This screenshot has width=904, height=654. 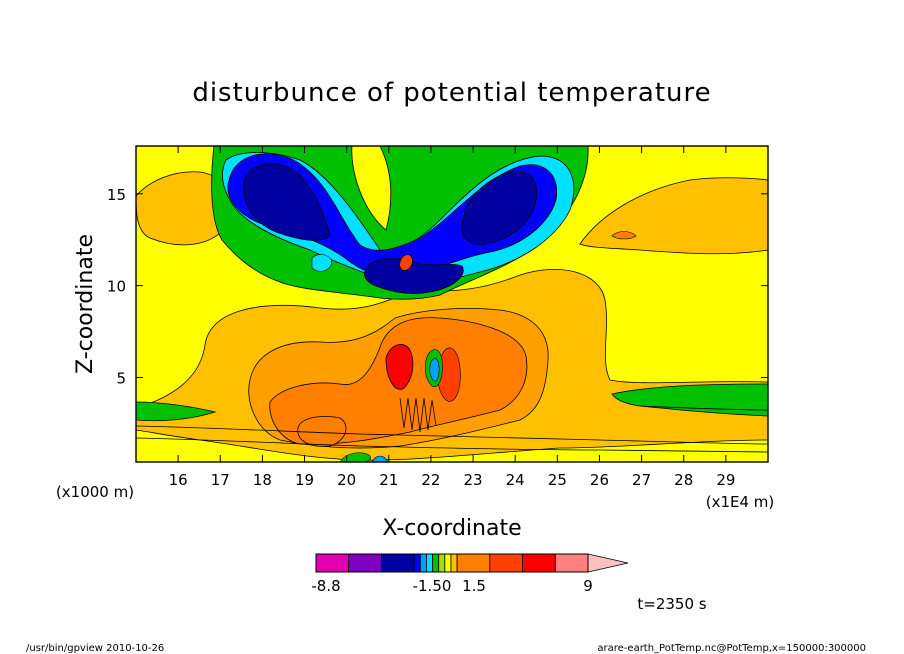 I want to click on x-tick-label: 21, so click(x=388, y=480).